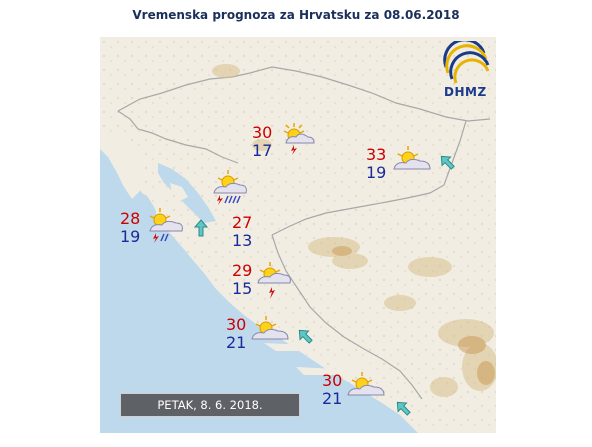 Image resolution: width=592 pixels, height=447 pixels. What do you see at coordinates (179, 192) in the screenshot?
I see `island-krk` at bounding box center [179, 192].